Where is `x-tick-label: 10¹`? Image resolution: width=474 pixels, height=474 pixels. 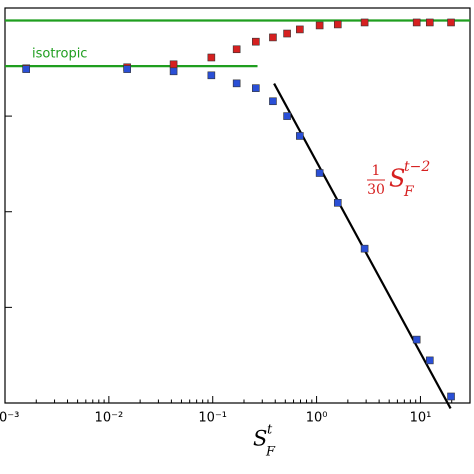 x-tick-label: 10¹ is located at coordinates (421, 418).